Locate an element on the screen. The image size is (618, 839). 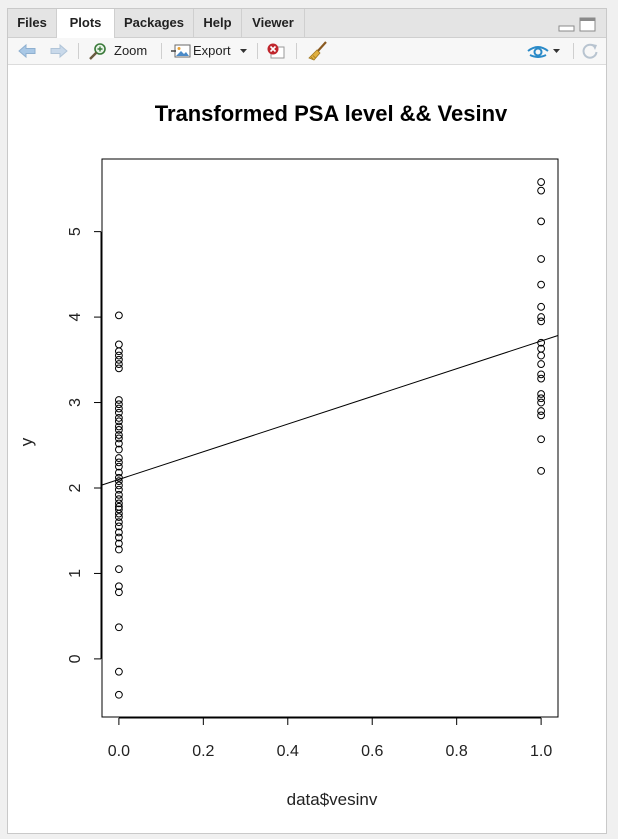
y-tick-label: 1 is located at coordinates (75, 573).